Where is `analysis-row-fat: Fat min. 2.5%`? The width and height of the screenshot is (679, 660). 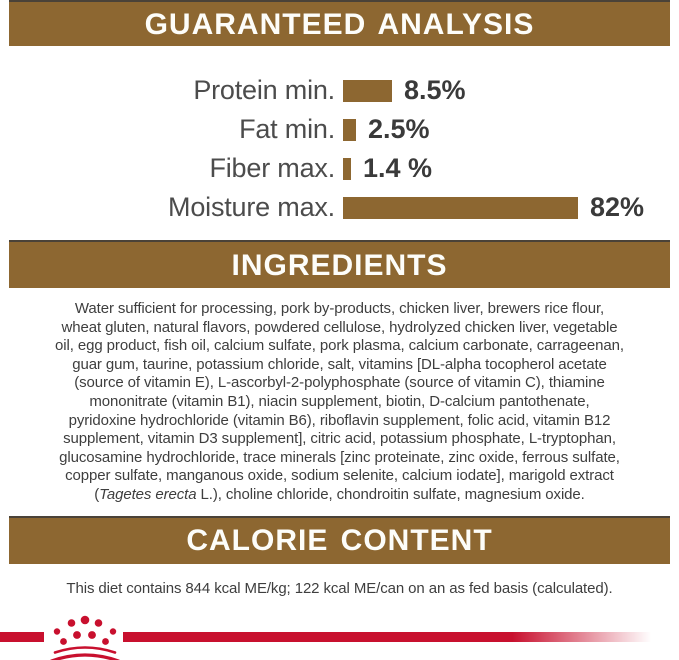
analysis-row-fat: Fat min. 2.5% is located at coordinates (339, 129).